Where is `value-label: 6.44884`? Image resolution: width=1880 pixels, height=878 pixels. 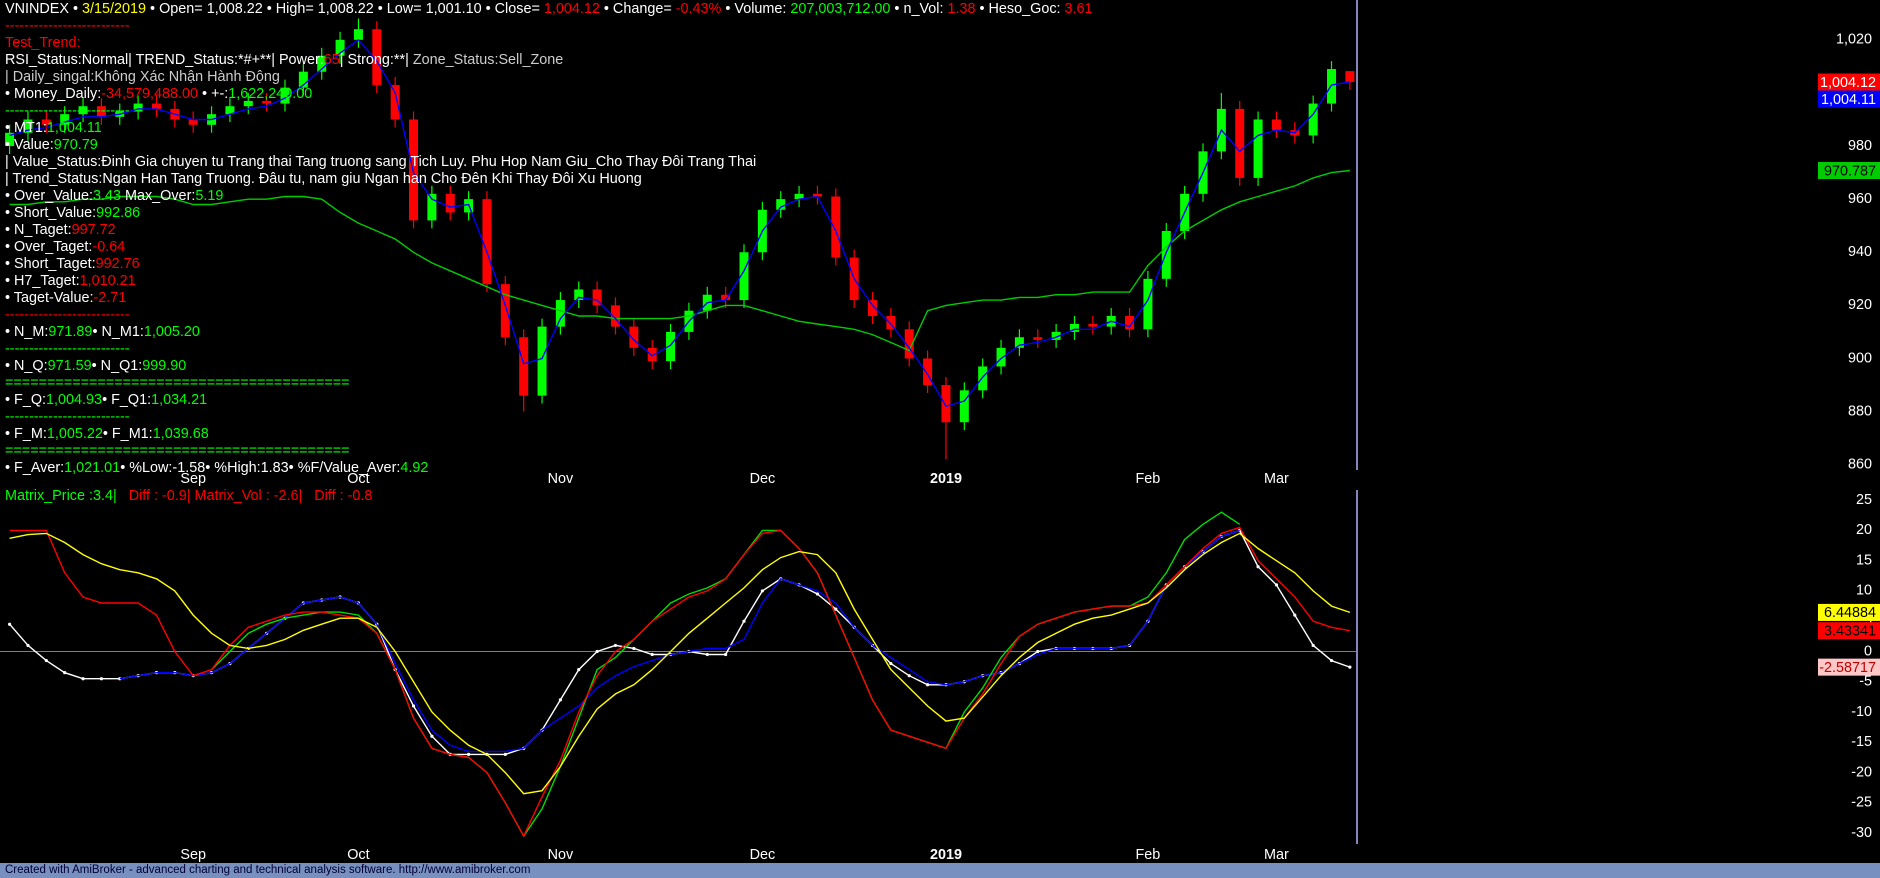
value-label: 6.44884 is located at coordinates (1850, 613).